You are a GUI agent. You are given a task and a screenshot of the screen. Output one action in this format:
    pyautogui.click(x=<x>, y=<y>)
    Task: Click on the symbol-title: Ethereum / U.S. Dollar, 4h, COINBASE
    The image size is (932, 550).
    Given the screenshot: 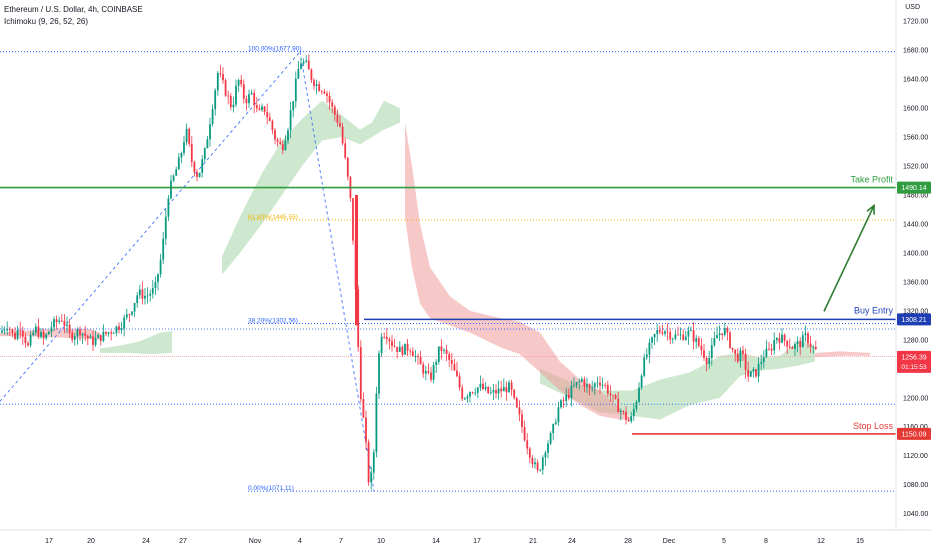 What is the action you would take?
    pyautogui.click(x=73, y=9)
    